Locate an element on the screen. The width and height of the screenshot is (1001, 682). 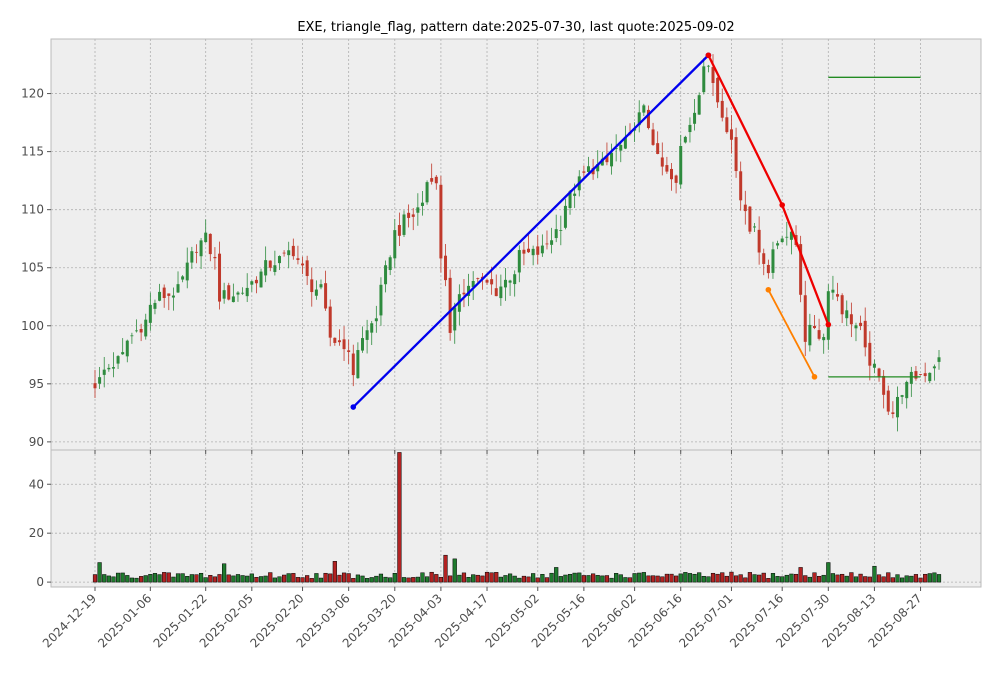
x-tick-label: 2024-12-19 is located at coordinates (69, 620).